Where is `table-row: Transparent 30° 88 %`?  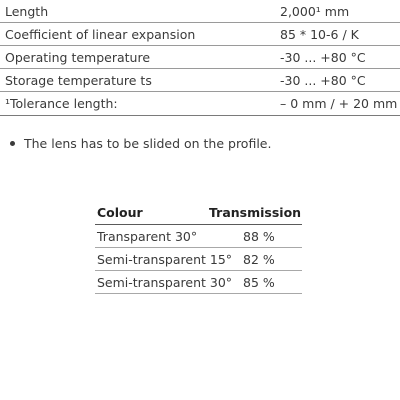
table-row: Transparent 30° 88 % is located at coordinates (198, 236).